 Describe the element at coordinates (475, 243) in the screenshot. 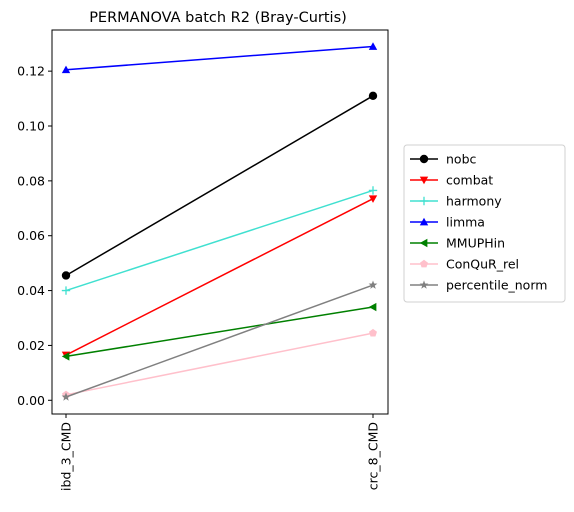

I see `legend-label: MMUPHin` at that location.